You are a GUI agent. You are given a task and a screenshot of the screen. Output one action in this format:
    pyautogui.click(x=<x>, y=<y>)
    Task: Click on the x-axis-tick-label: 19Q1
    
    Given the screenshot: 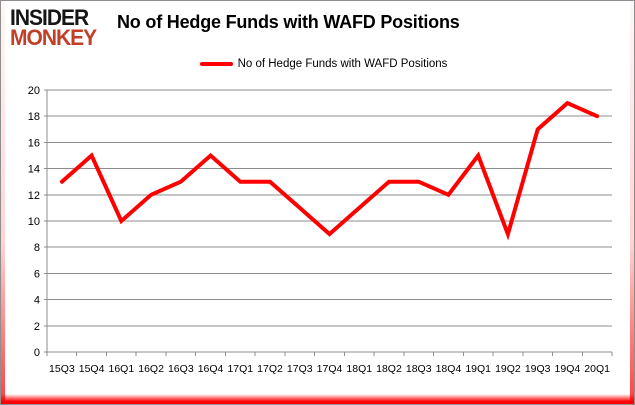 What is the action you would take?
    pyautogui.click(x=478, y=369)
    